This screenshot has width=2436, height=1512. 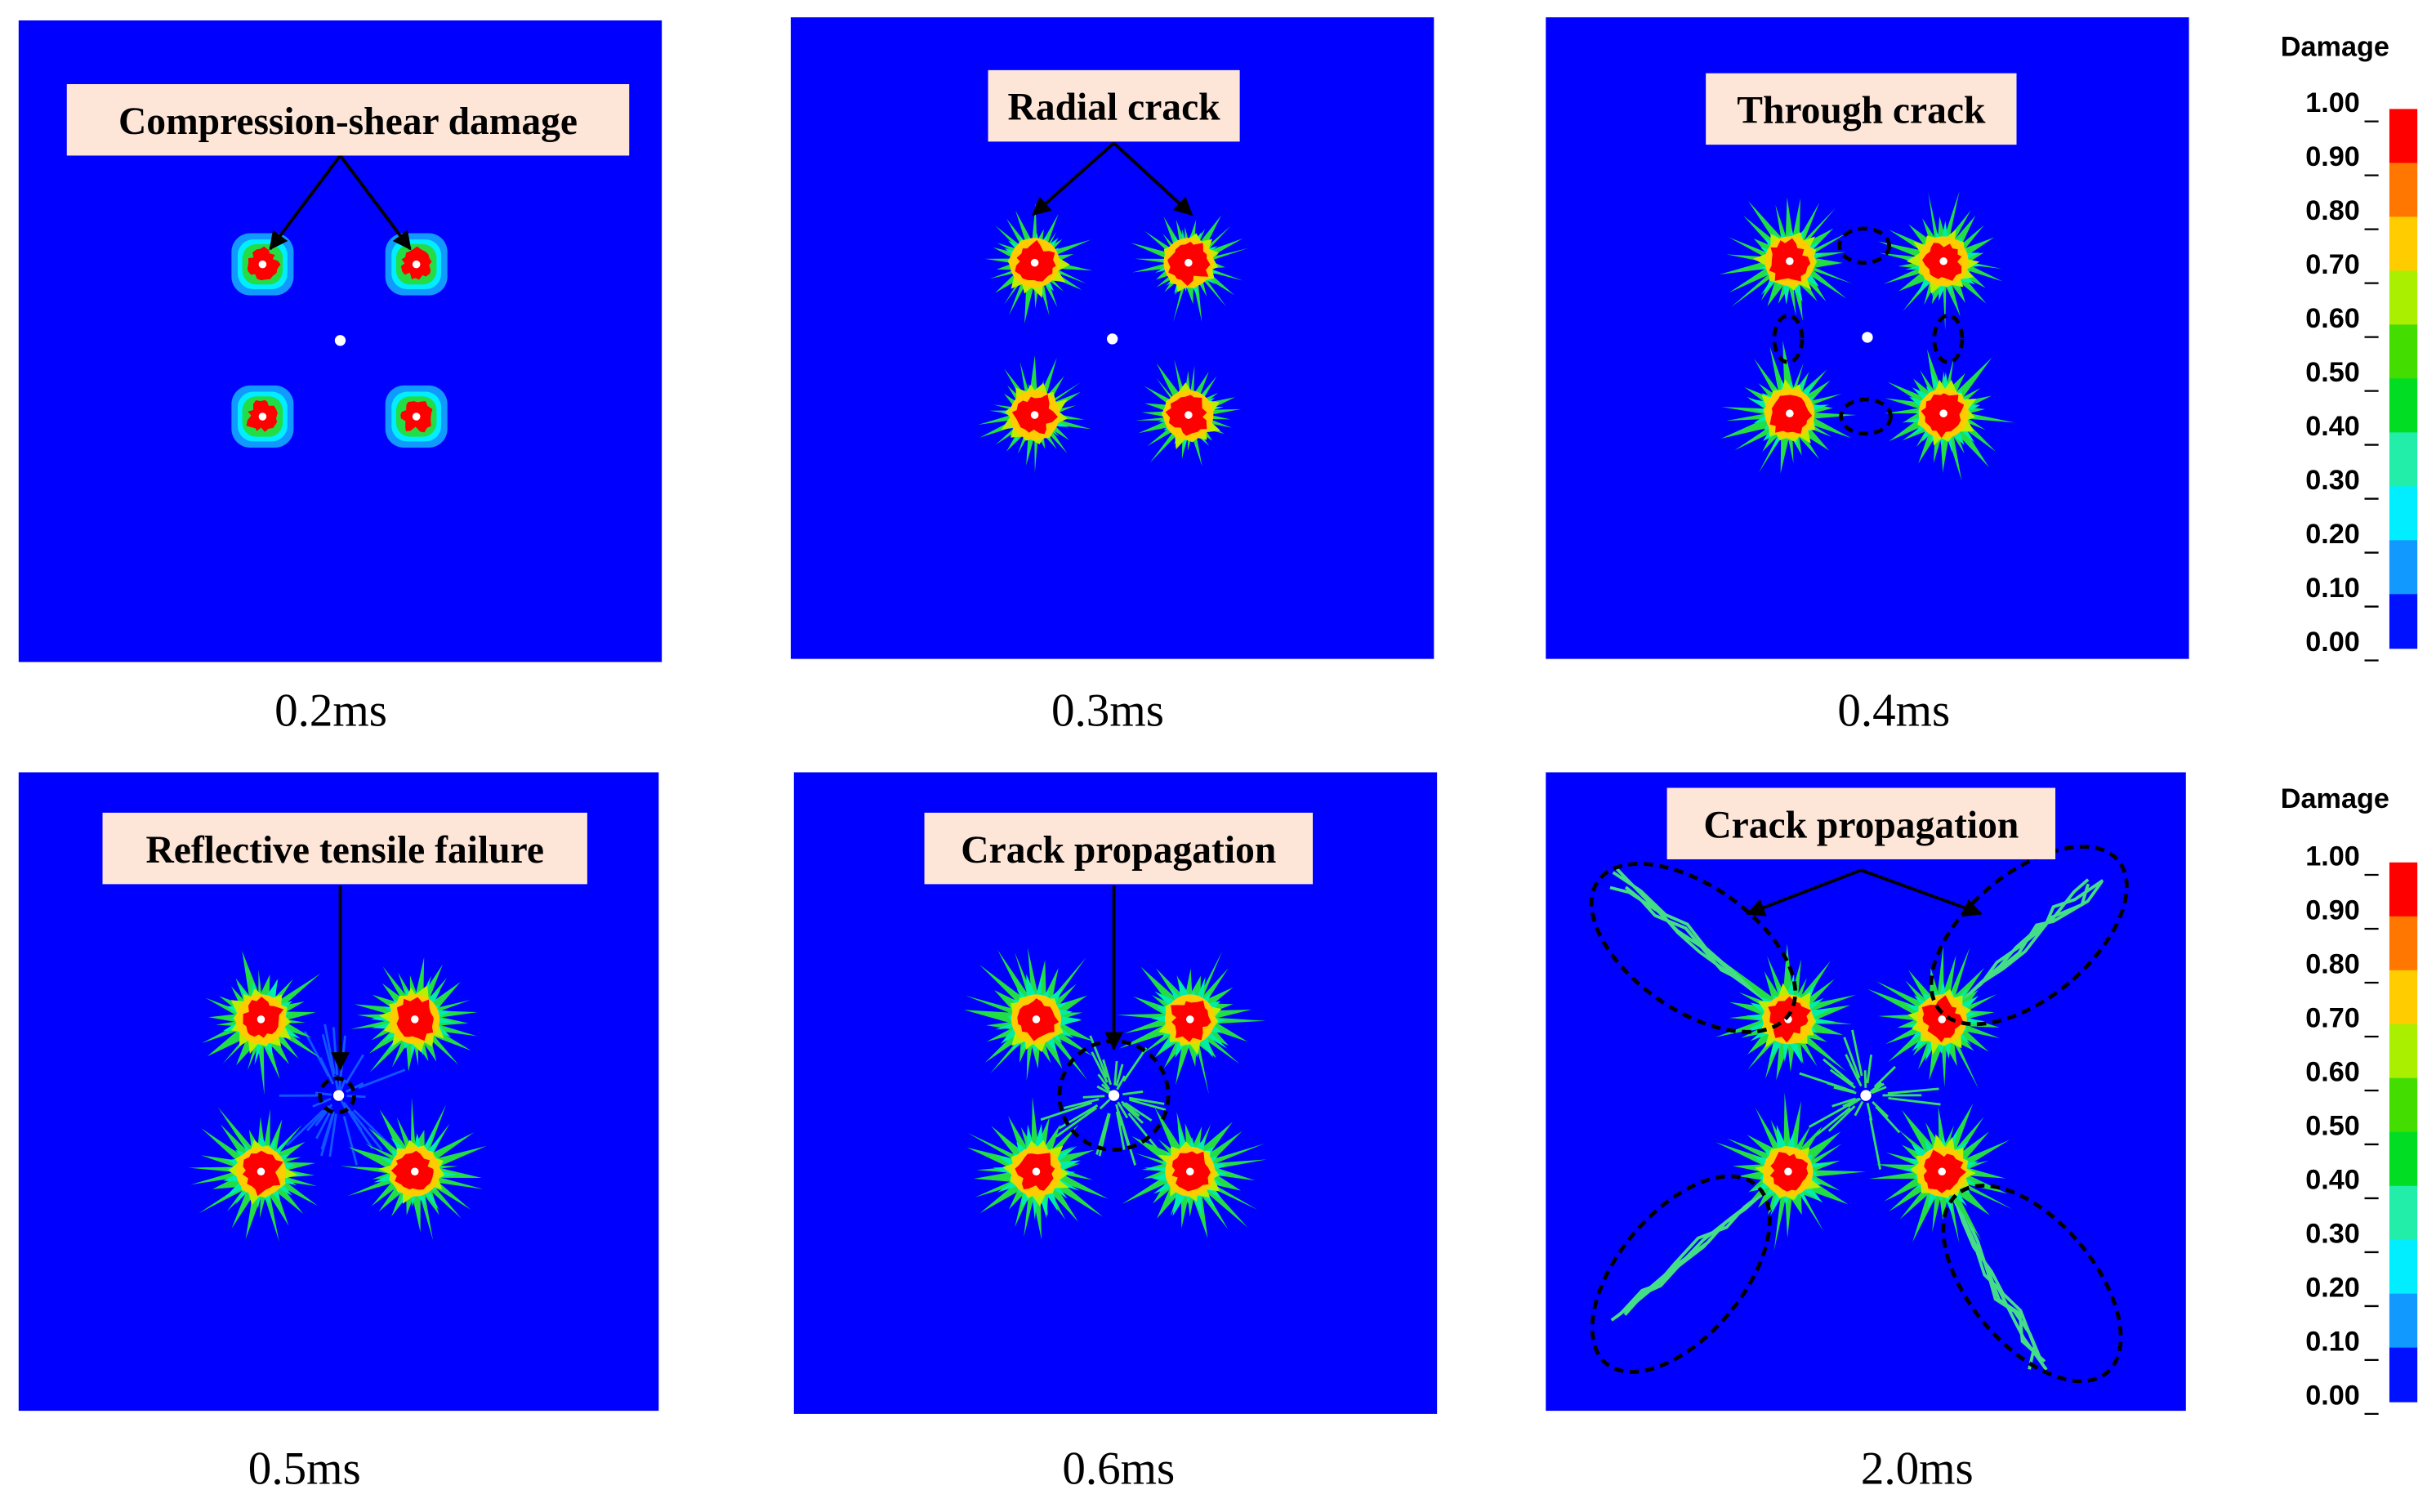 I want to click on annotation-label: Crack propagation, so click(x=1861, y=825).